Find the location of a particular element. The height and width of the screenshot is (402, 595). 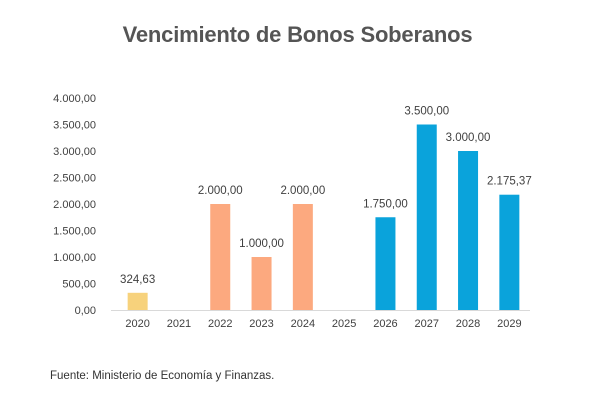

bar-2027 is located at coordinates (426, 217).